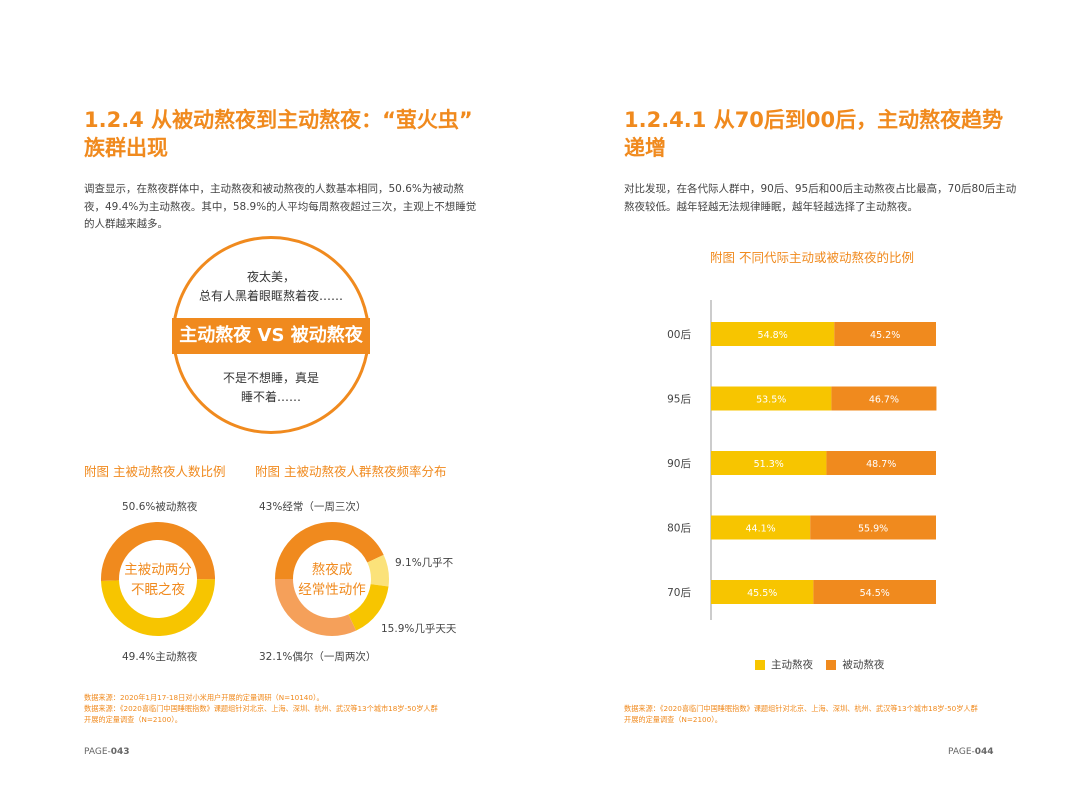  Describe the element at coordinates (120, 752) in the screenshot. I see `page-num: 043` at that location.